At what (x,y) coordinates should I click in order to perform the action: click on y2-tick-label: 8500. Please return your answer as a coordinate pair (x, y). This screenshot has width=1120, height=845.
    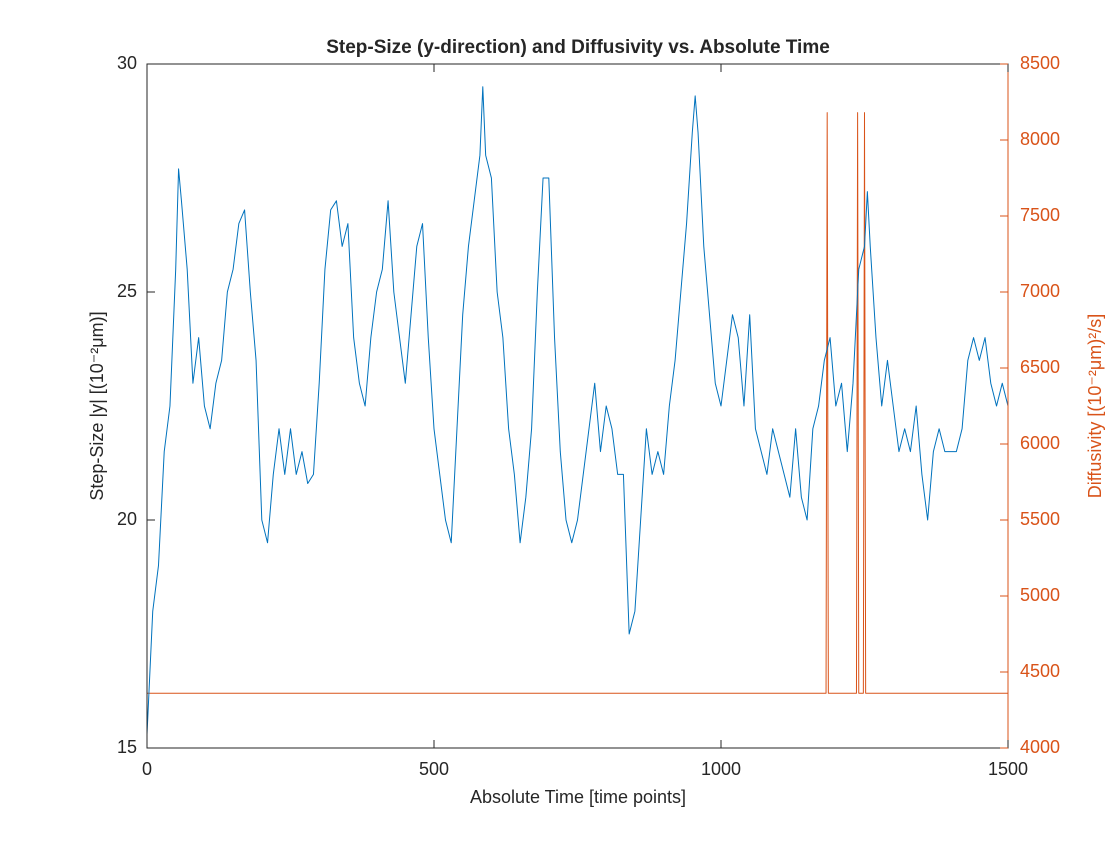
    Looking at the image, I should click on (1040, 63).